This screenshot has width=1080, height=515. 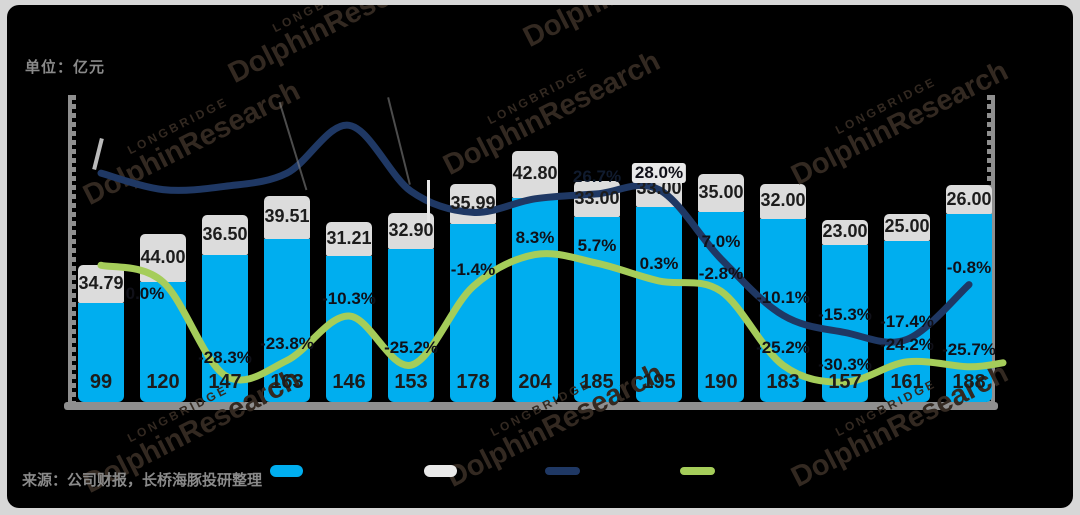 I want to click on cap-value-label: 42.80, so click(x=535, y=173).